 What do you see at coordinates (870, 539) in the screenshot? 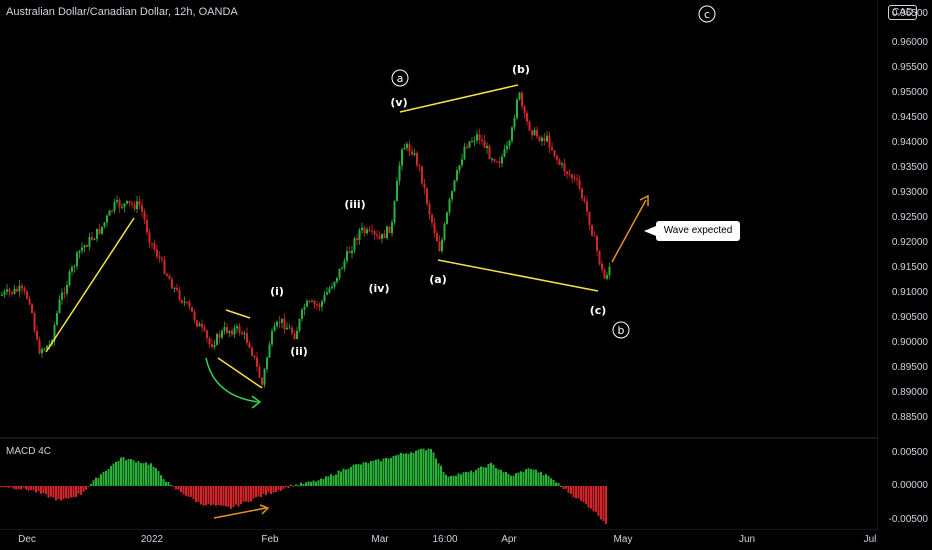
I see `time-label: Jul` at bounding box center [870, 539].